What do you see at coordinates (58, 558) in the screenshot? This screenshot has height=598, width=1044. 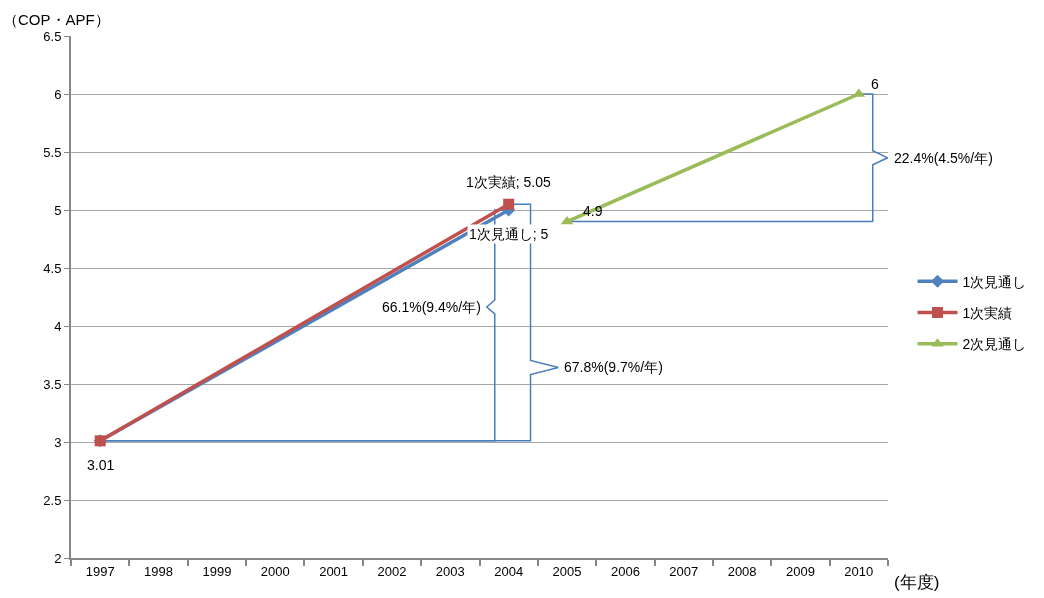 I see `y-tick-label: 2` at bounding box center [58, 558].